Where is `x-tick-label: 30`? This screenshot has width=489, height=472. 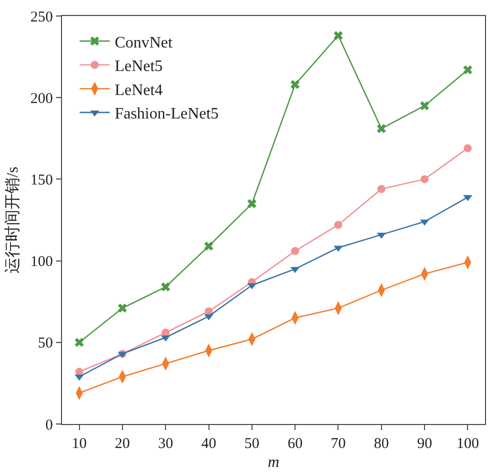 x-tick-label: 30 is located at coordinates (166, 444).